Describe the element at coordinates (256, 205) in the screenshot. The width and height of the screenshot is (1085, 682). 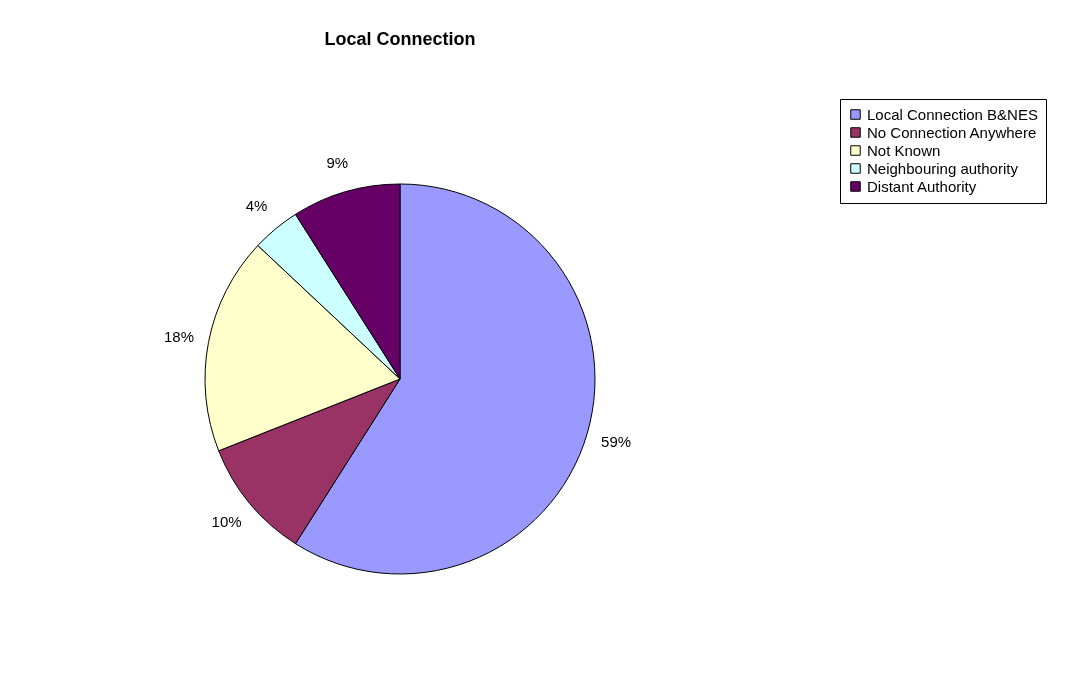
I see `data-label: 4%` at that location.